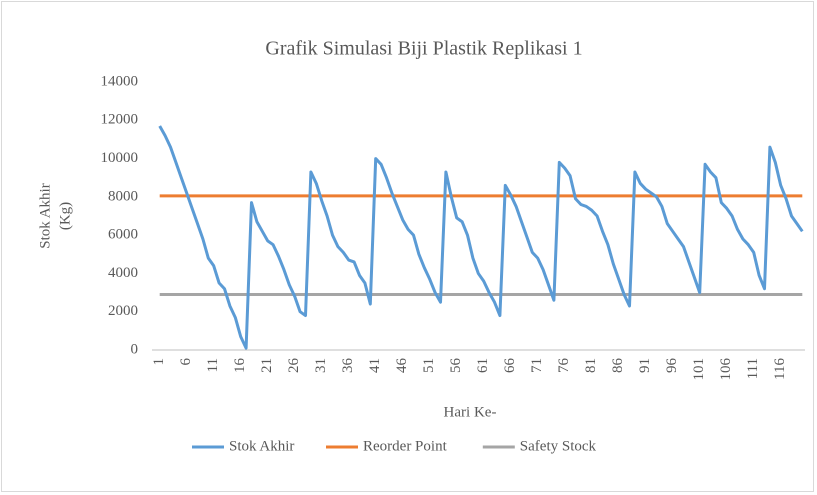  I want to click on y-tick-label: 0, so click(135, 349).